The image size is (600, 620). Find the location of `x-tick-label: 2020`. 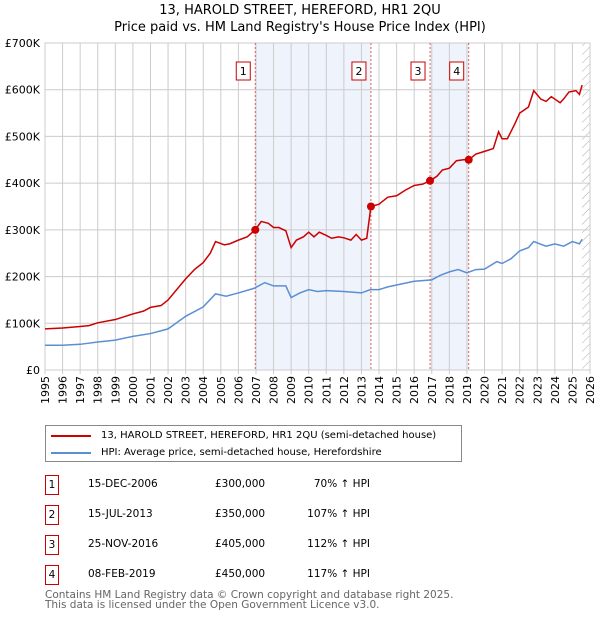

x-tick-label: 2020 is located at coordinates (485, 390).